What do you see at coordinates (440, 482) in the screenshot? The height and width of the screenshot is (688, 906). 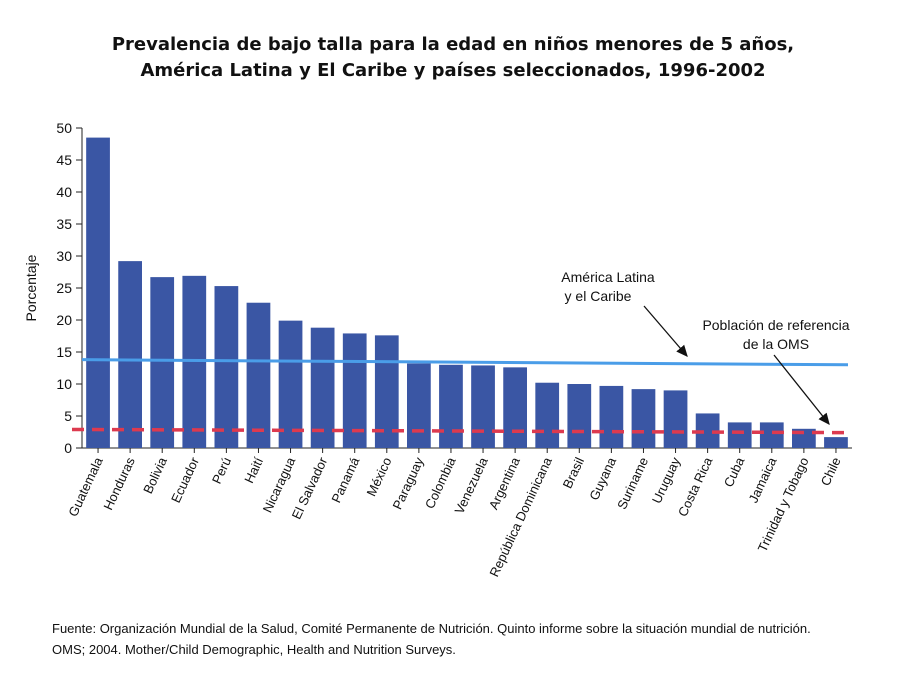 I see `x-tick-label: Colombia` at bounding box center [440, 482].